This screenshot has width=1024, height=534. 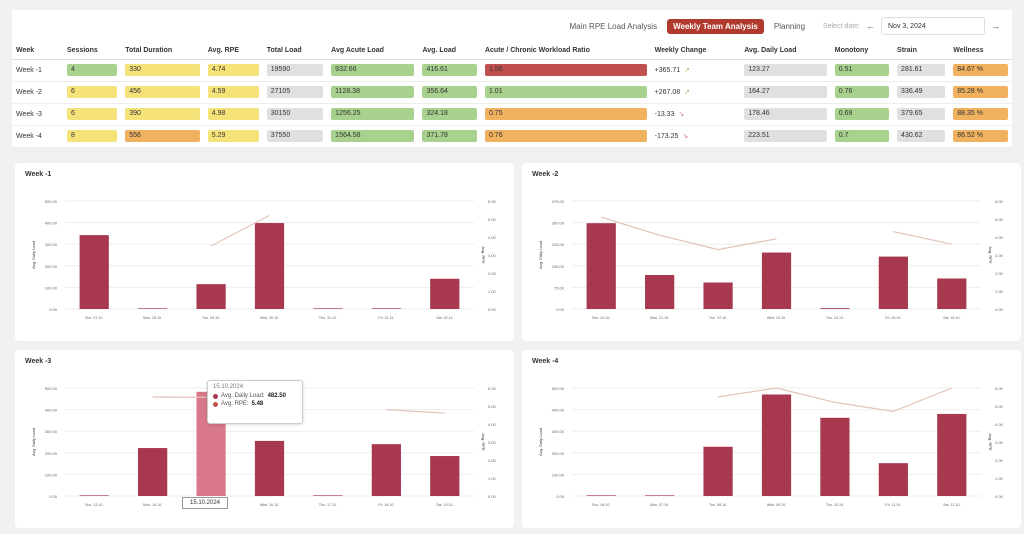 What do you see at coordinates (235, 404) in the screenshot?
I see `tooltip-rpe-label: Avg. RPE:` at bounding box center [235, 404].